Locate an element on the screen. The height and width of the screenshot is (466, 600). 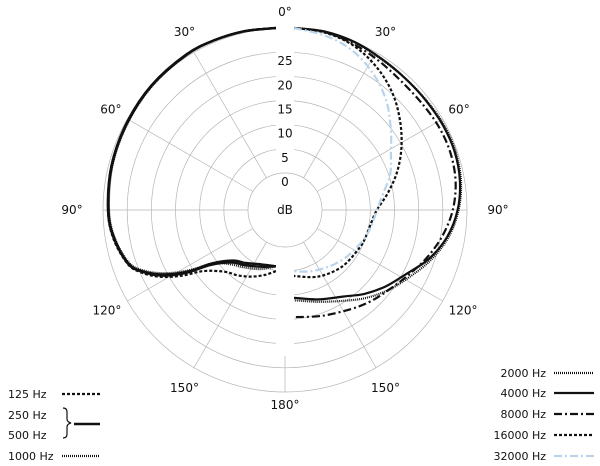
legend-label: 4000 Hz is located at coordinates (523, 393).